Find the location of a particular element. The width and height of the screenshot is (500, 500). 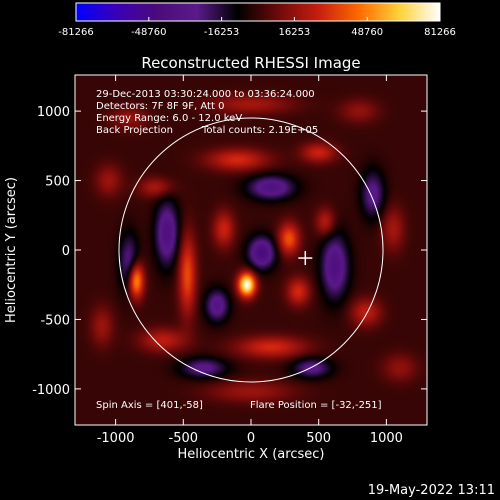

colorbar-tick-label: 16253 is located at coordinates (294, 32).